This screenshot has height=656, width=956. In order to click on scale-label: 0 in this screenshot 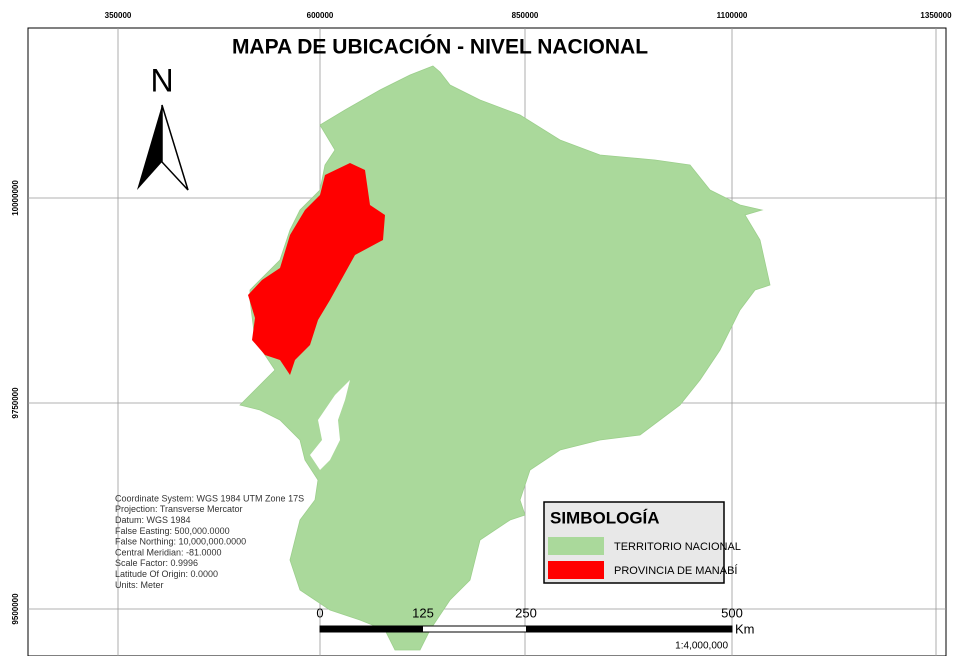, I will do `click(319, 612)`.